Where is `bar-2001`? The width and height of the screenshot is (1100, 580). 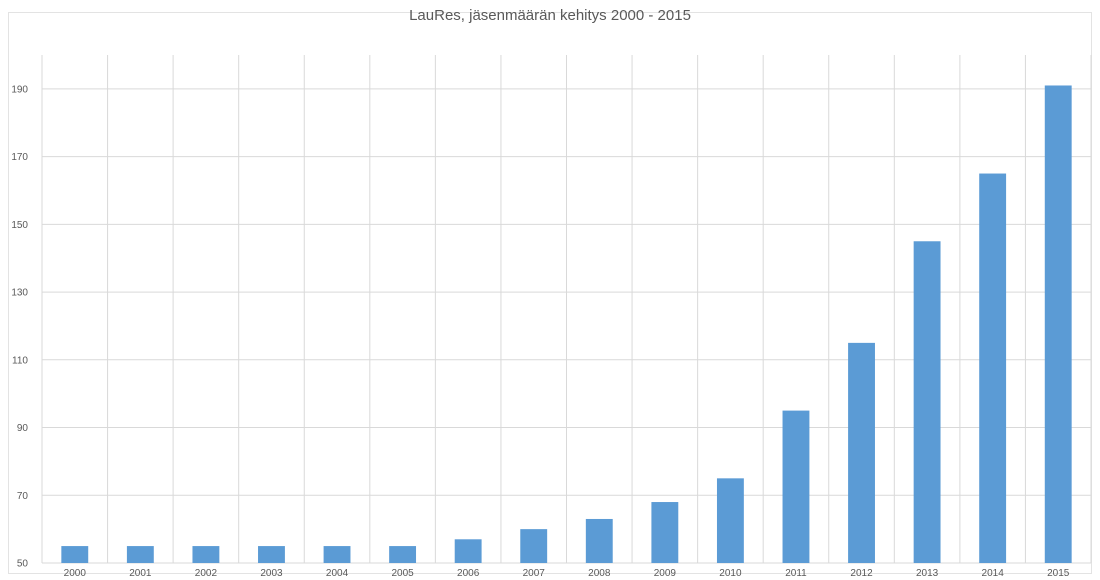 bar-2001 is located at coordinates (140, 554).